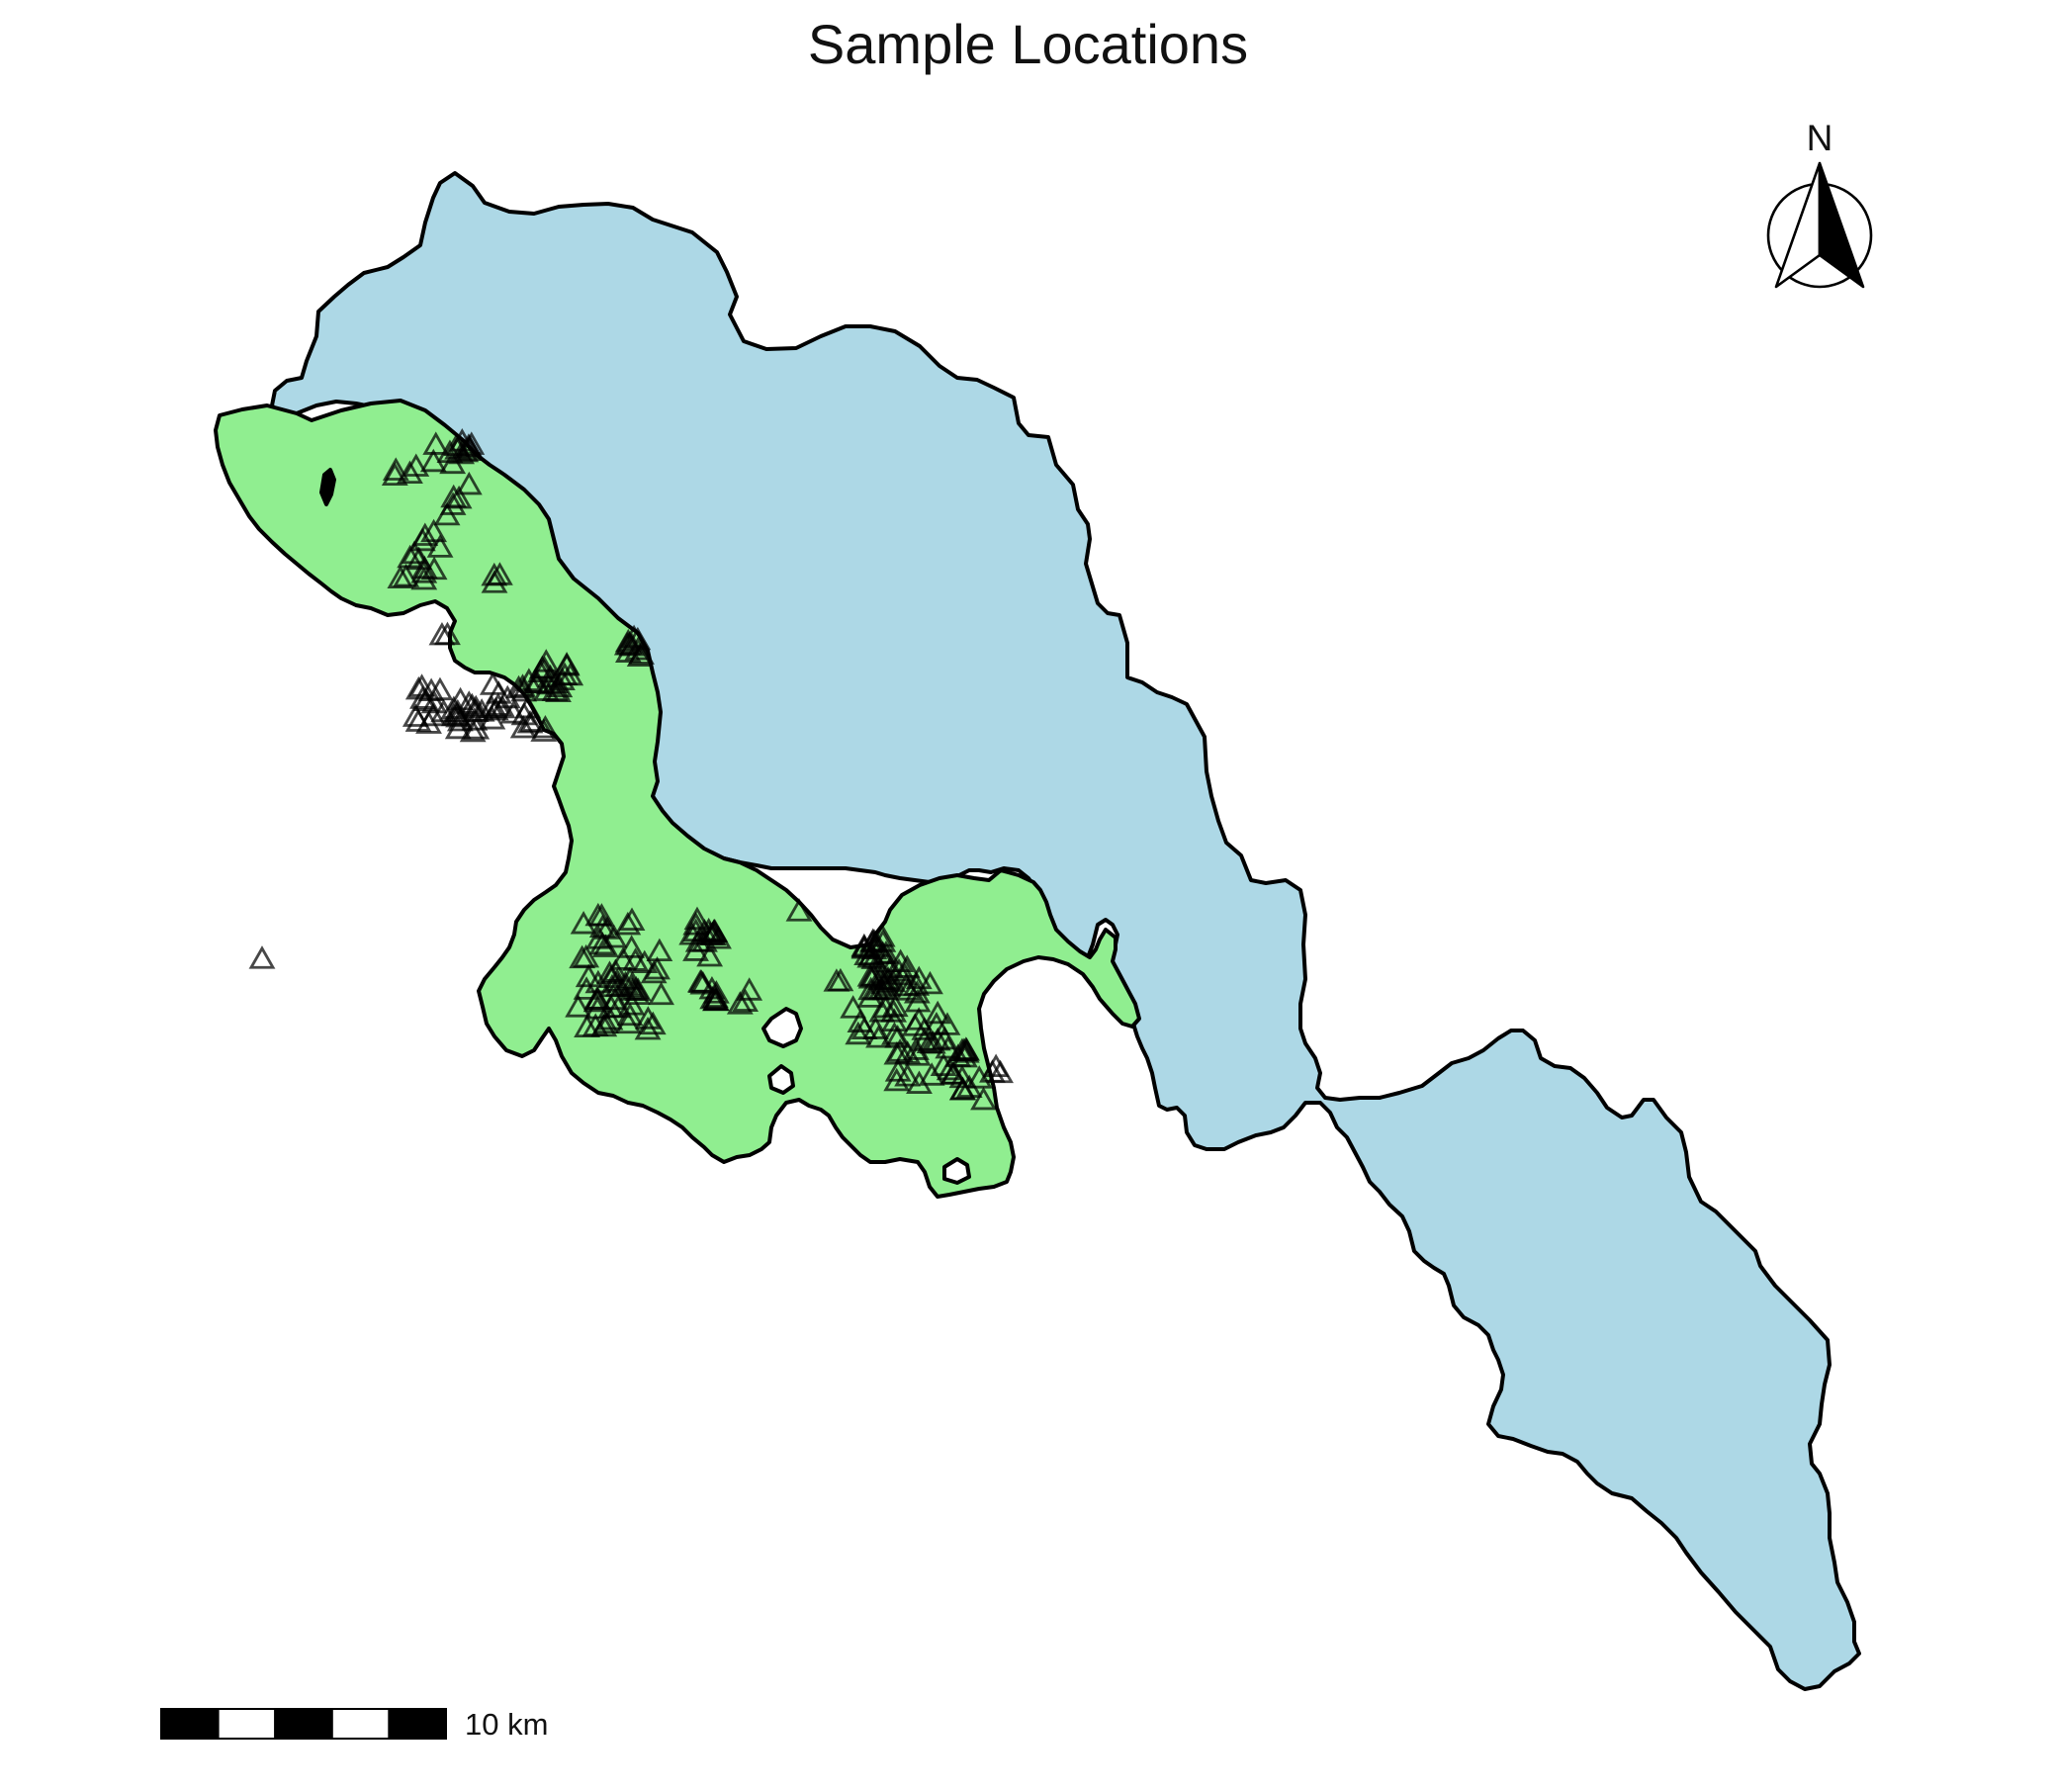 The image size is (2056, 1792). What do you see at coordinates (1820, 138) in the screenshot?
I see `north-label: N` at bounding box center [1820, 138].